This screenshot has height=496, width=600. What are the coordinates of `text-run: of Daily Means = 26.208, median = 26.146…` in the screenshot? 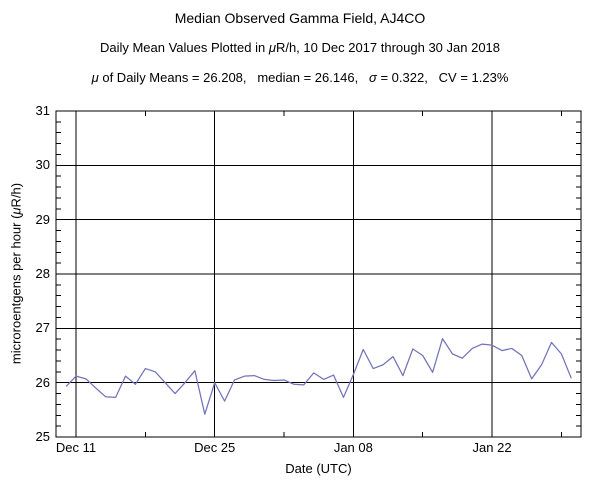 It's located at (234, 77).